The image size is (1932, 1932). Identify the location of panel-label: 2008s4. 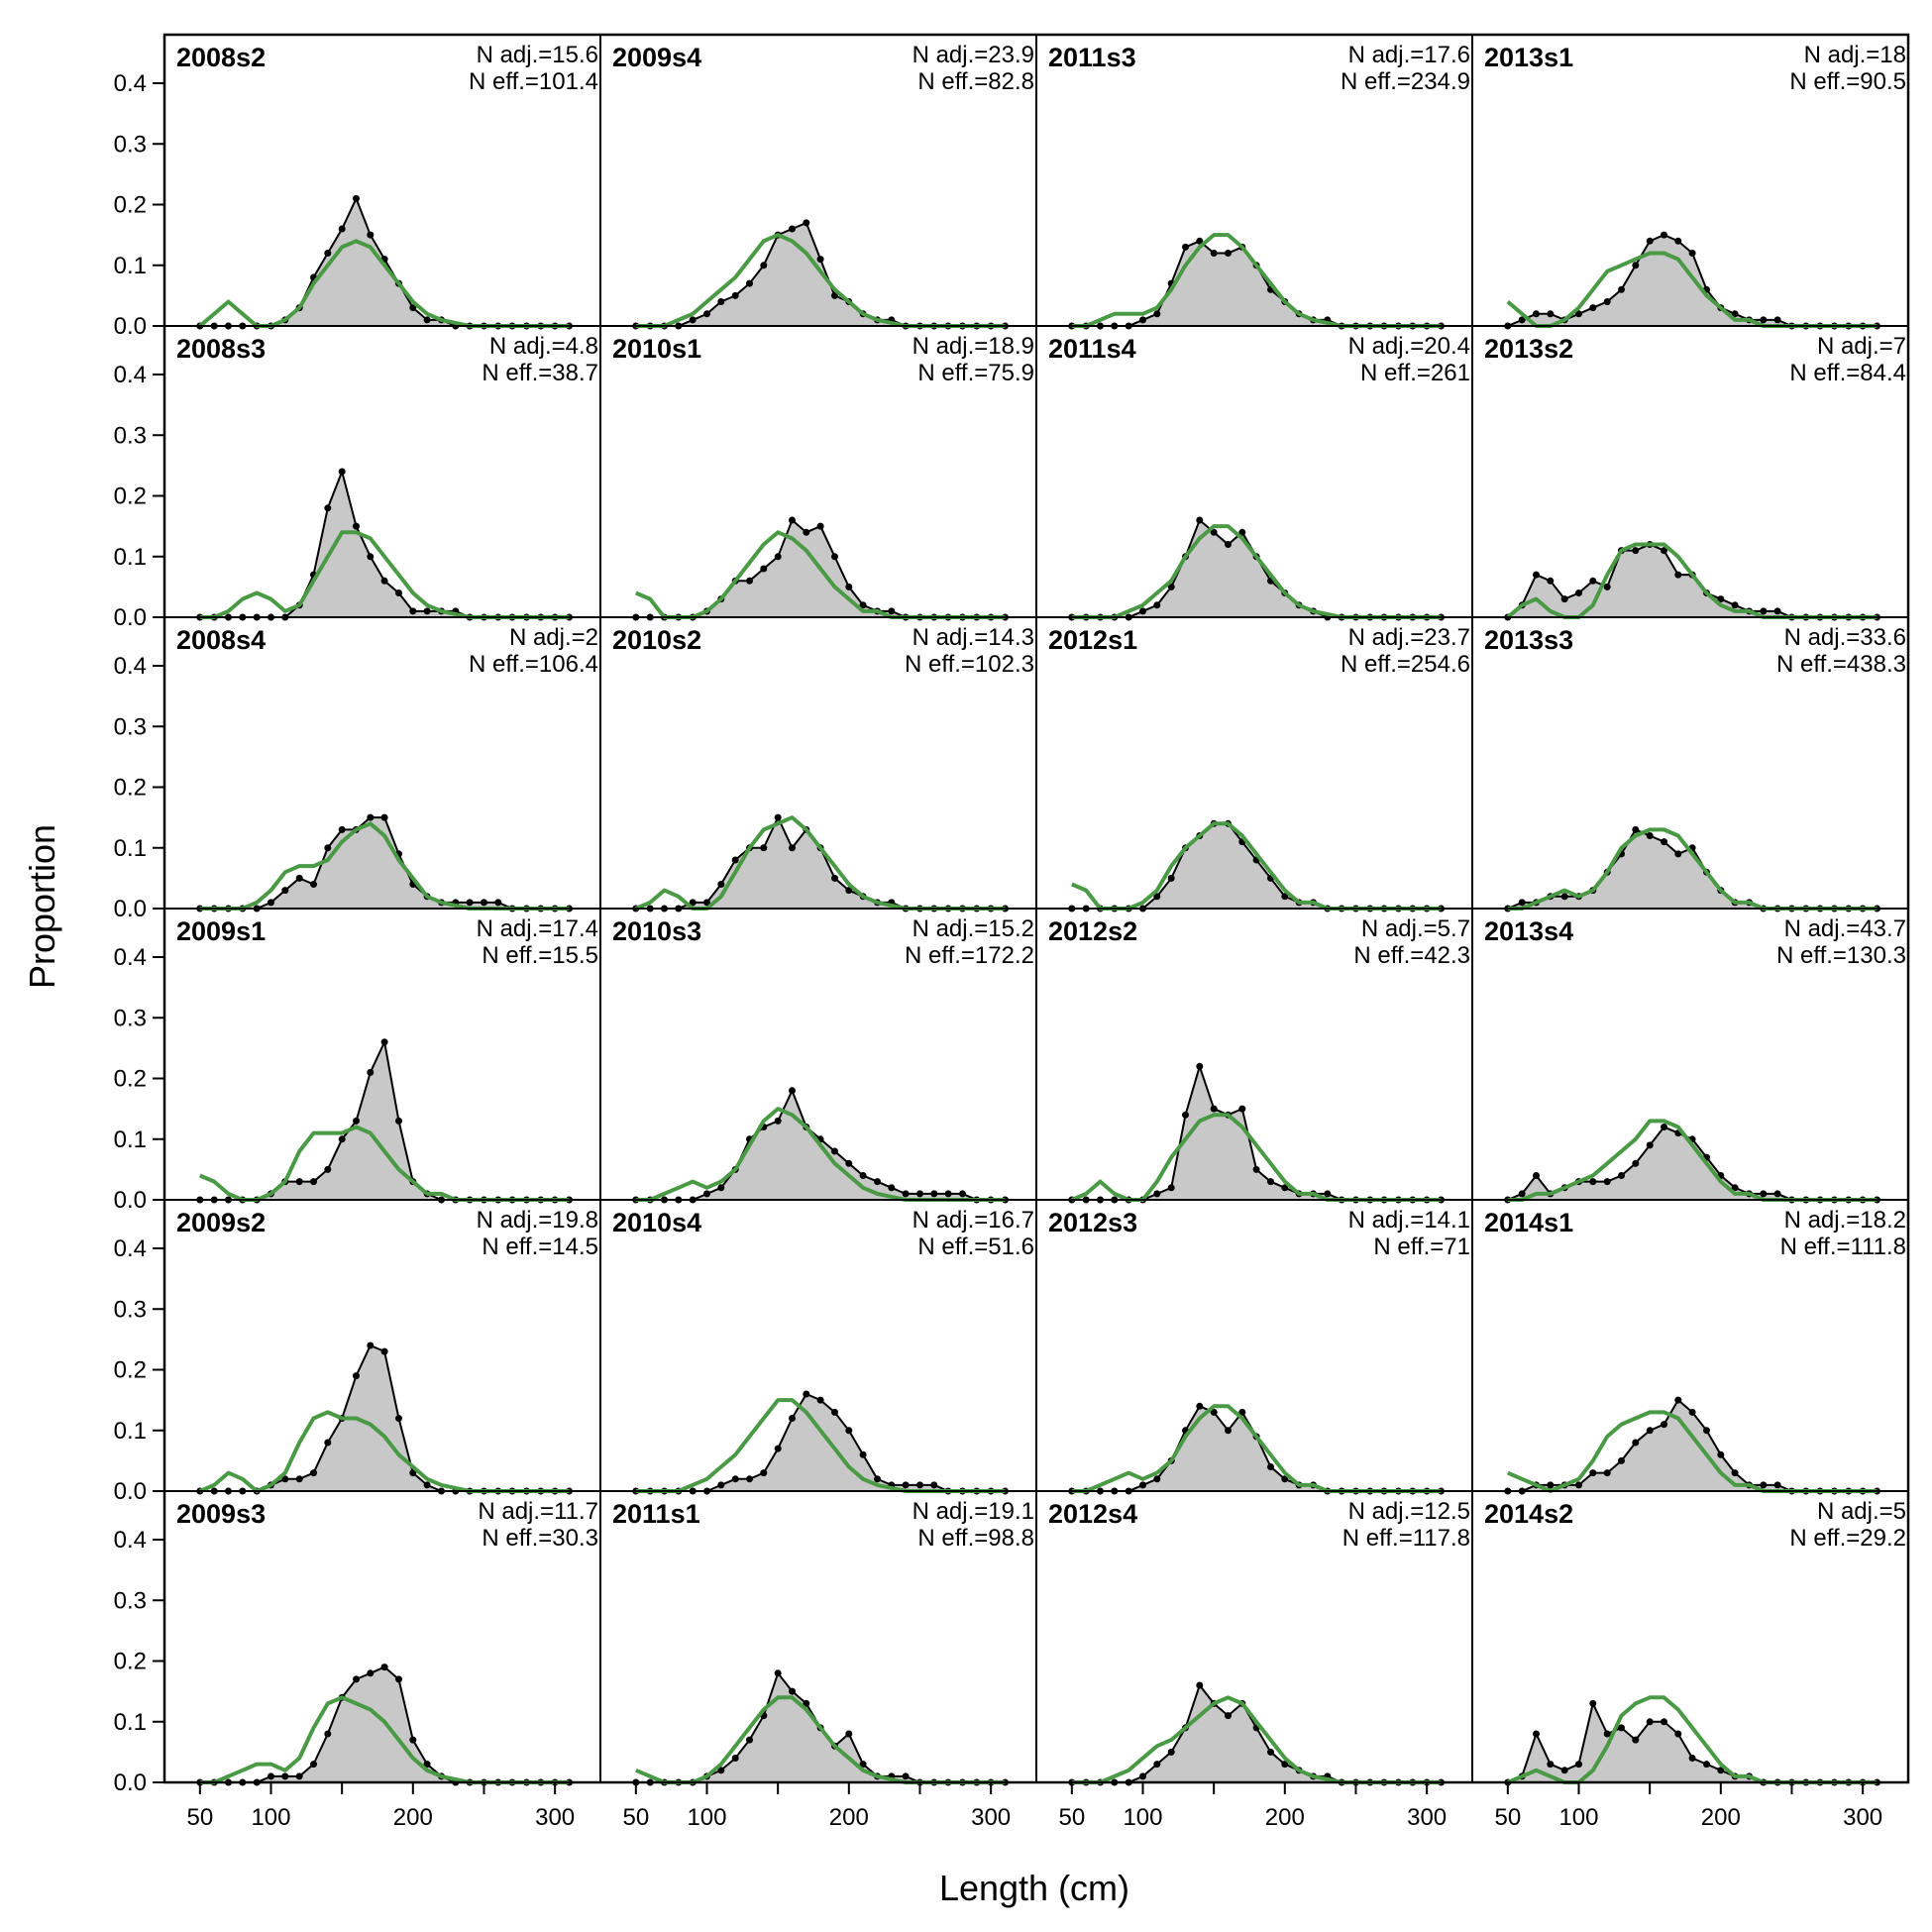
(221, 640).